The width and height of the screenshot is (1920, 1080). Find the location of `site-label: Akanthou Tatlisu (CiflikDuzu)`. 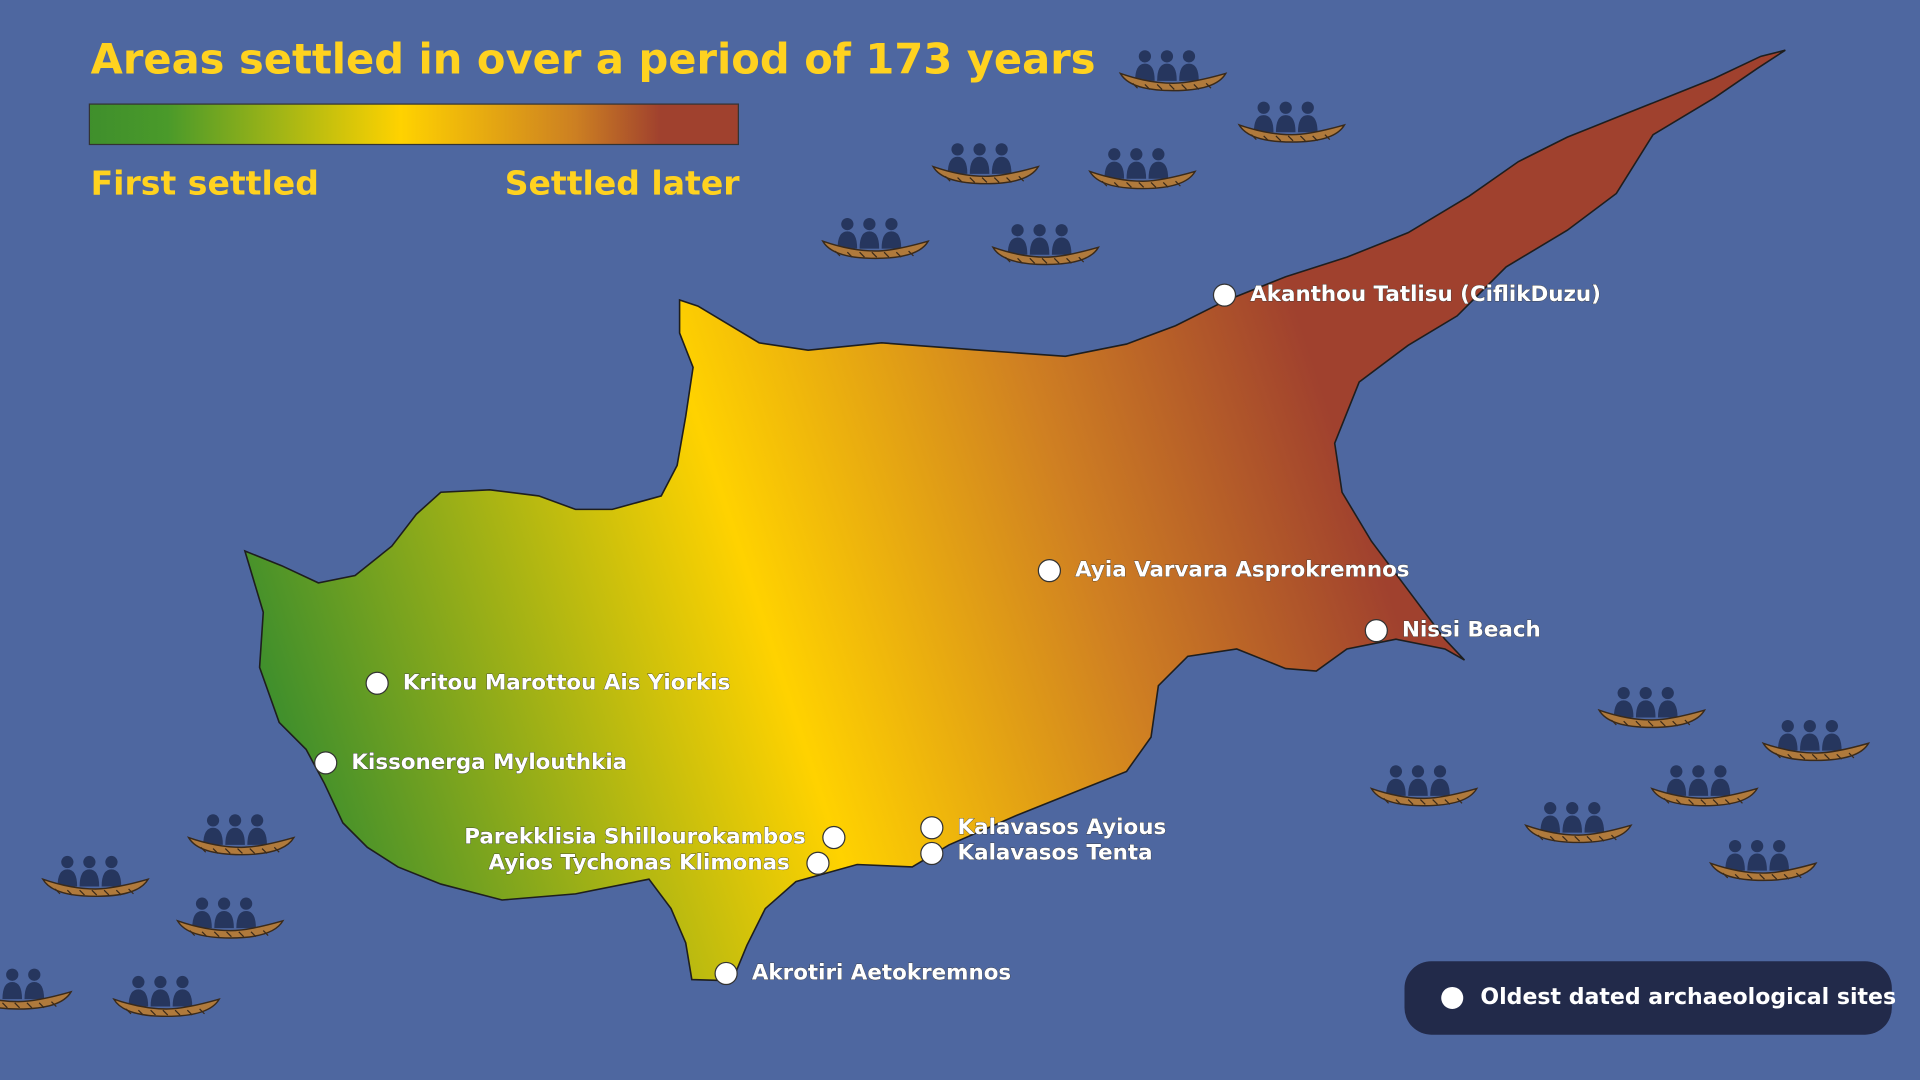

site-label: Akanthou Tatlisu (CiflikDuzu) is located at coordinates (1425, 294).